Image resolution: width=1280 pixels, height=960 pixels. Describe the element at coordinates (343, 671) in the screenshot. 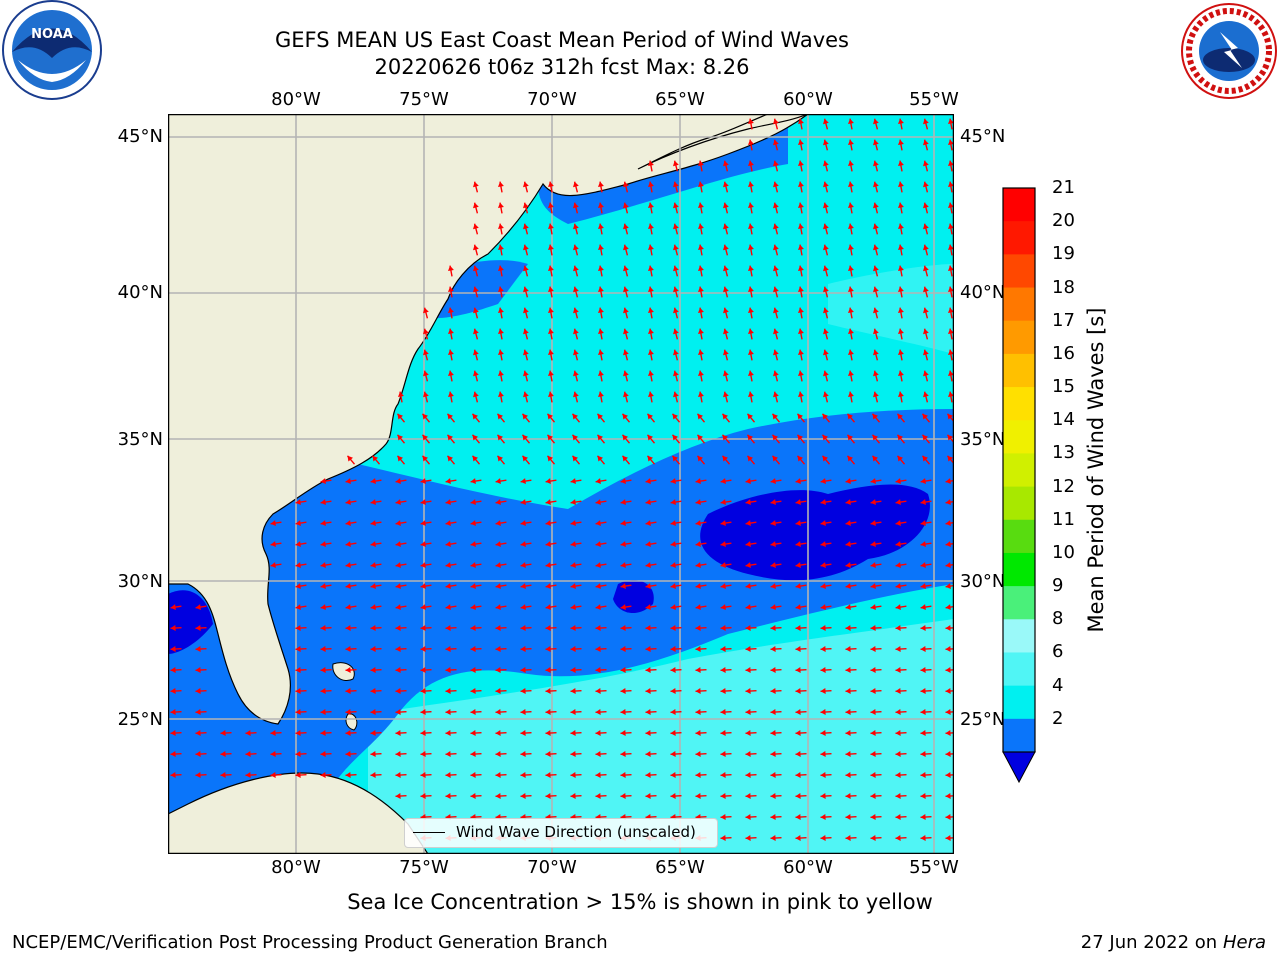

I see `land-bahamas` at that location.